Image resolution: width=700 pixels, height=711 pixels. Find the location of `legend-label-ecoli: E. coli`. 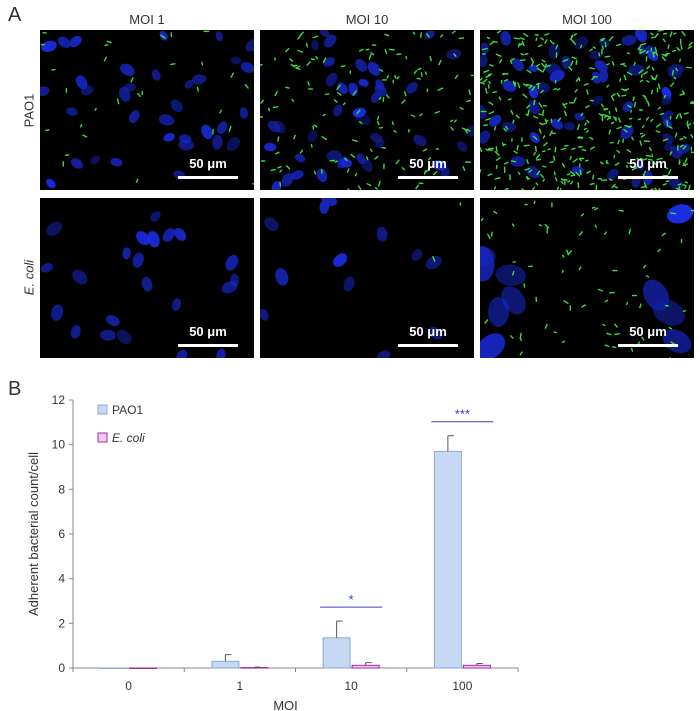

legend-label-ecoli: E. coli is located at coordinates (128, 438).